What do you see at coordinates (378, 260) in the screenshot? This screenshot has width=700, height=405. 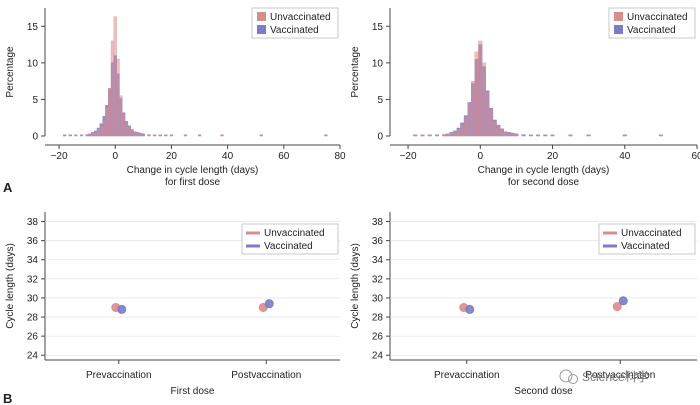 I see `y-tick-label: 34` at bounding box center [378, 260].